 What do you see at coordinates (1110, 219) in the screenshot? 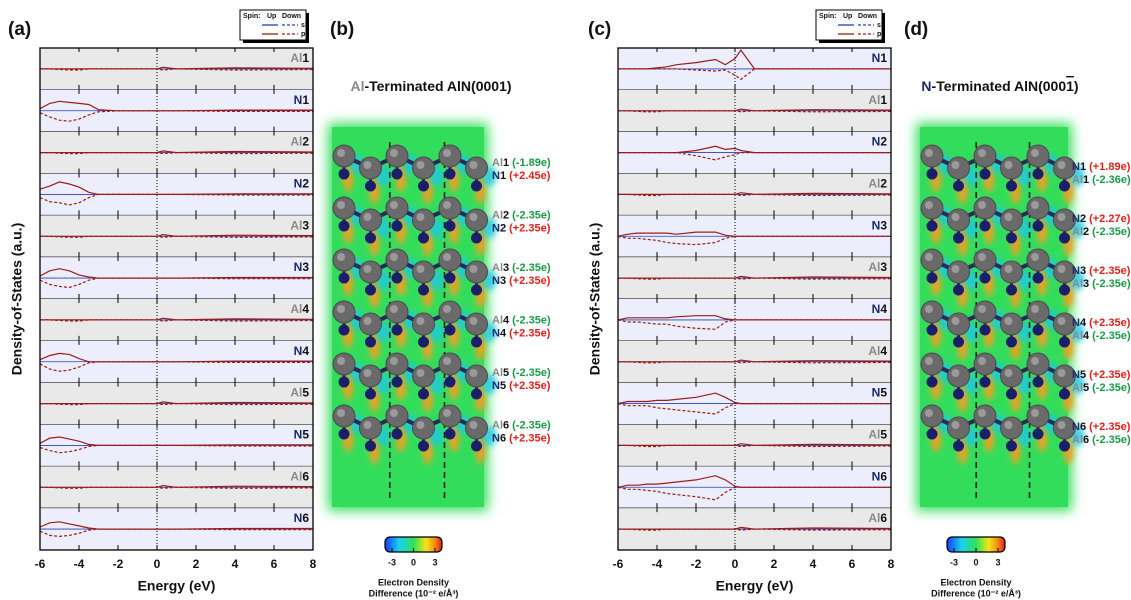
I see `charge-value: (+2.27e)` at bounding box center [1110, 219].